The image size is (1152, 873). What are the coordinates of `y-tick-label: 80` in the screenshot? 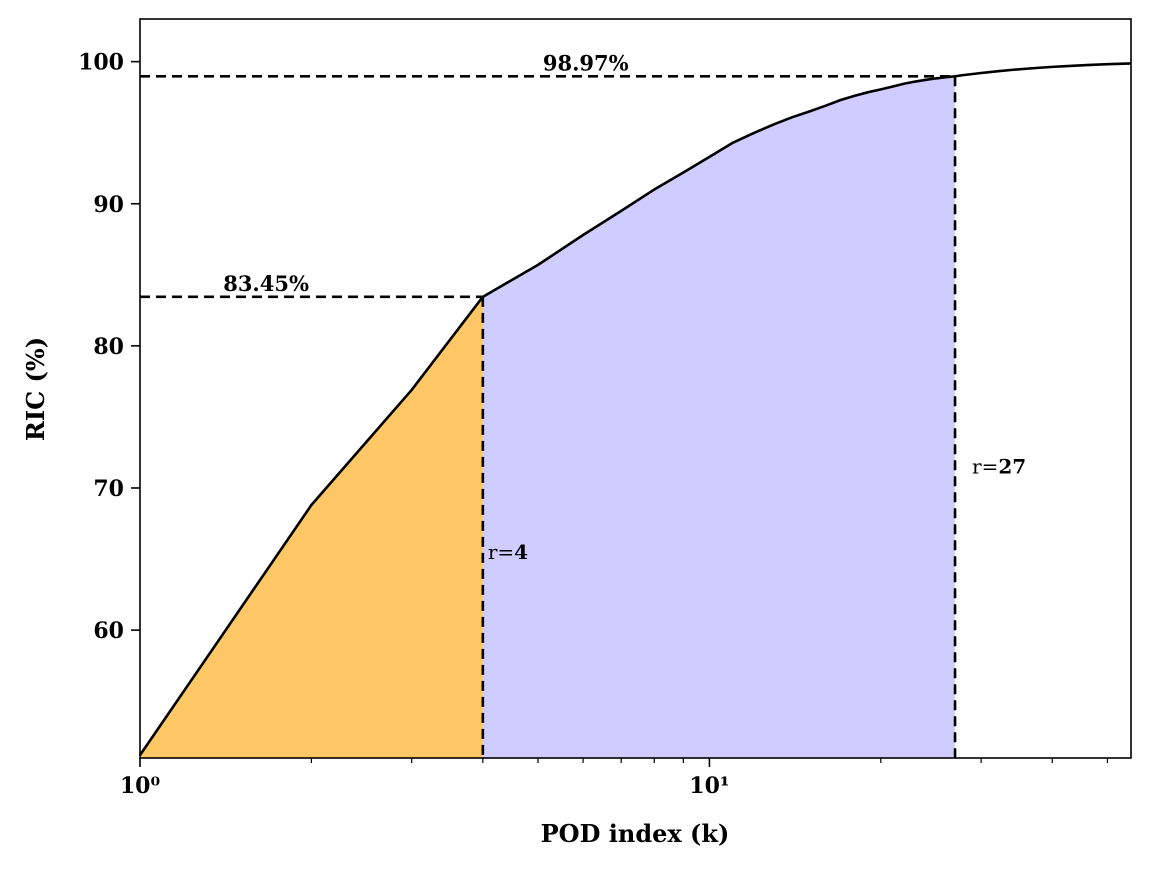 It's located at (108, 347).